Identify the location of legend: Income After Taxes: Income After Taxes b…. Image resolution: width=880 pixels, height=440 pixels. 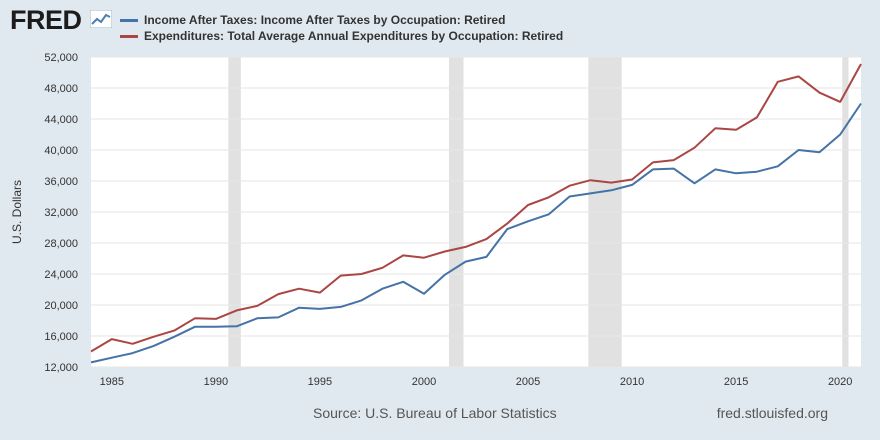
(341, 28).